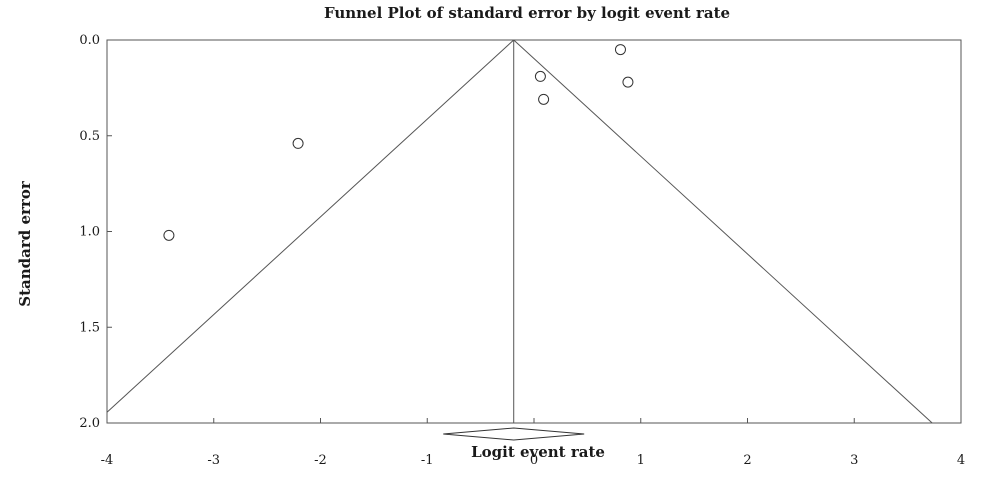 This screenshot has width=1000, height=502. I want to click on x-tick-label: 4, so click(961, 460).